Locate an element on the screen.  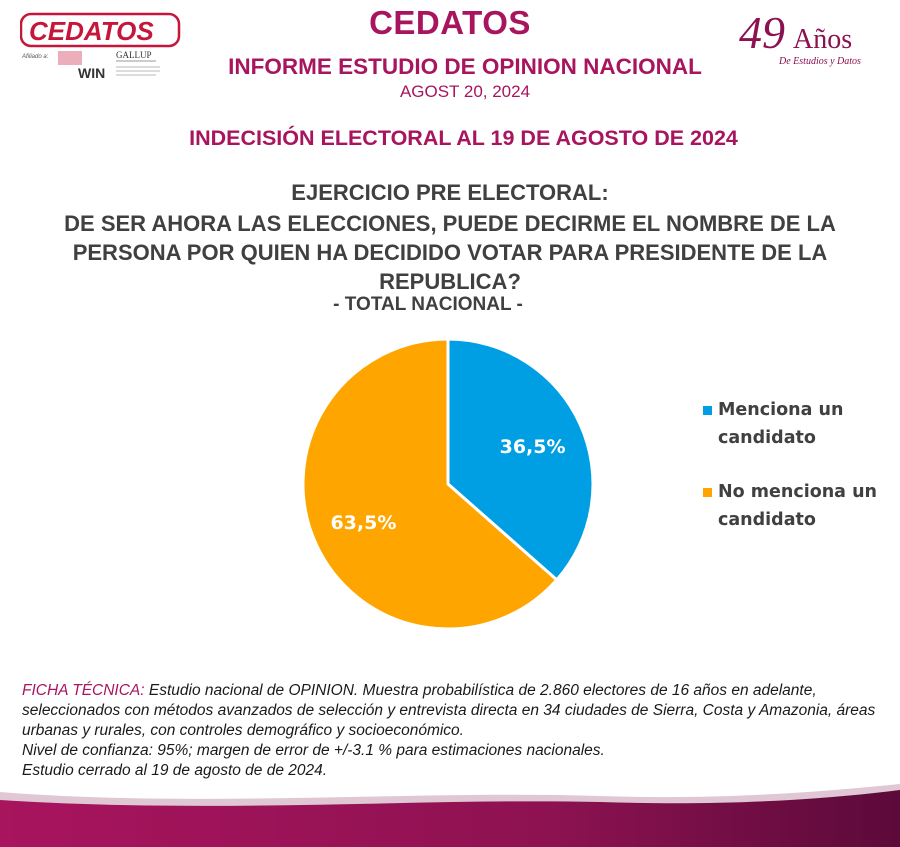
question-scope: - TOTAL NACIONAL - is located at coordinates (428, 304).